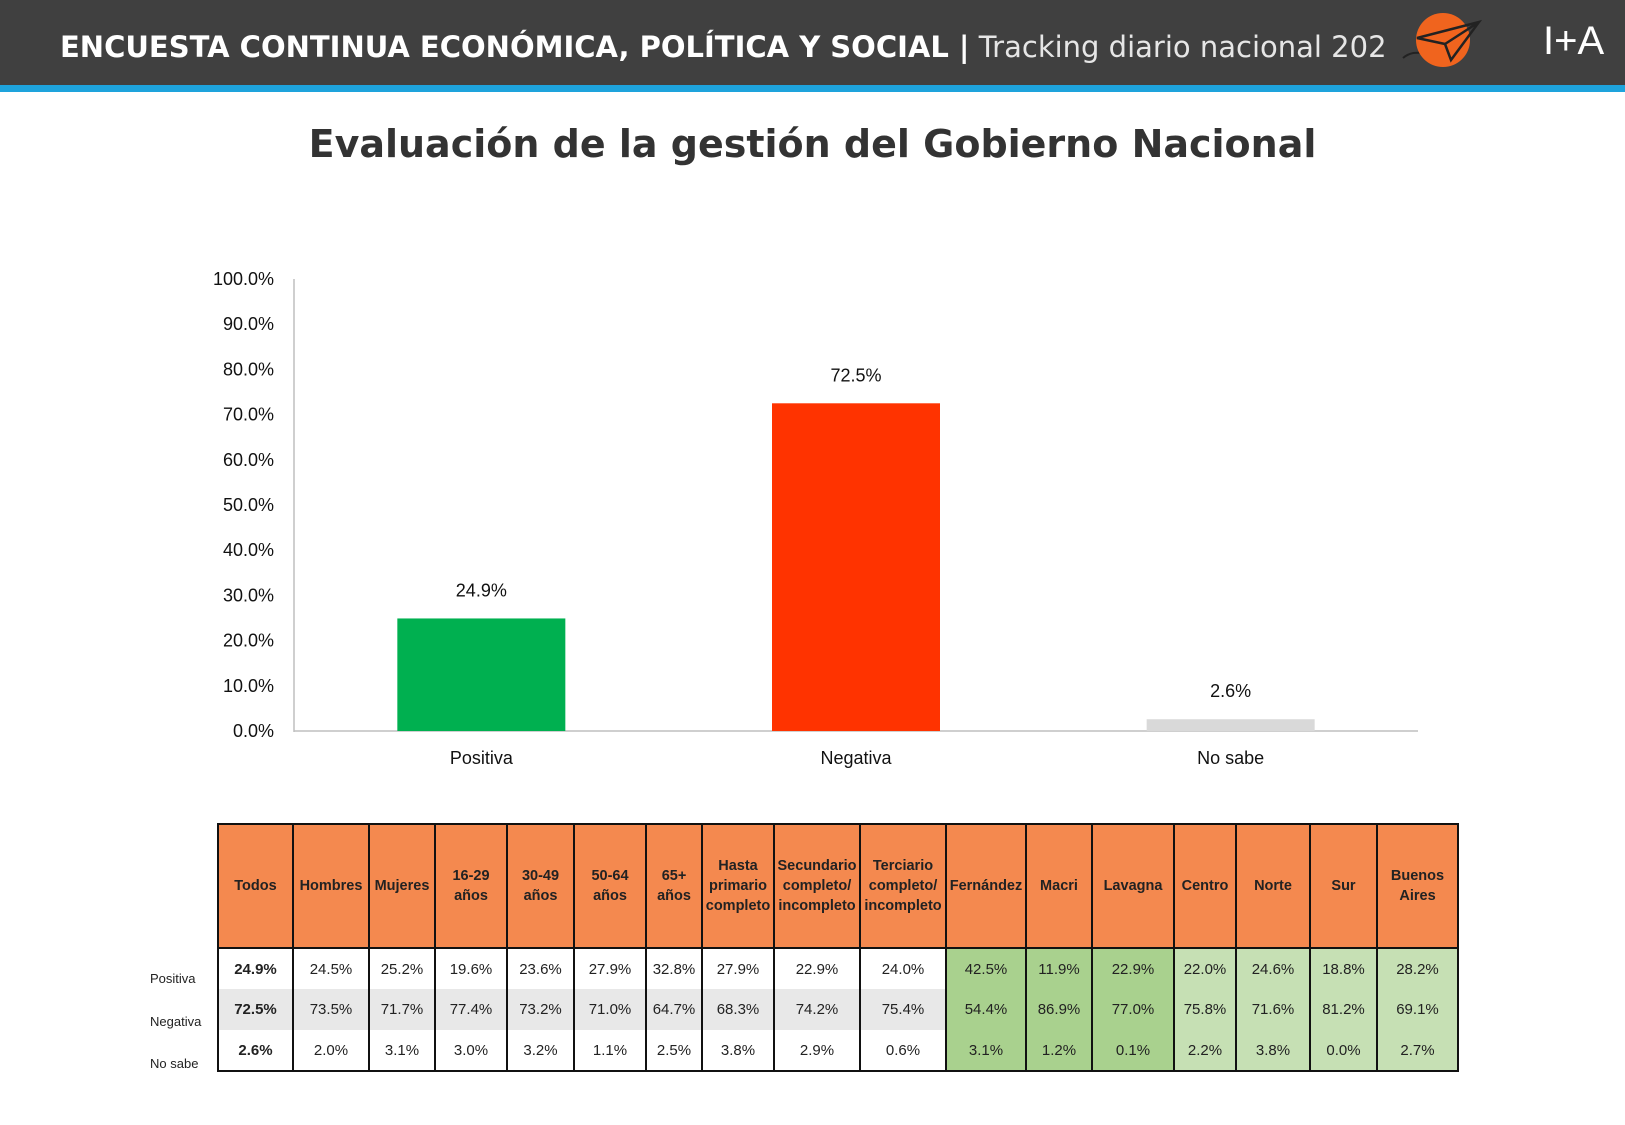 This screenshot has height=1125, width=1625. What do you see at coordinates (674, 1009) in the screenshot?
I see `table-cell: 64.7%` at bounding box center [674, 1009].